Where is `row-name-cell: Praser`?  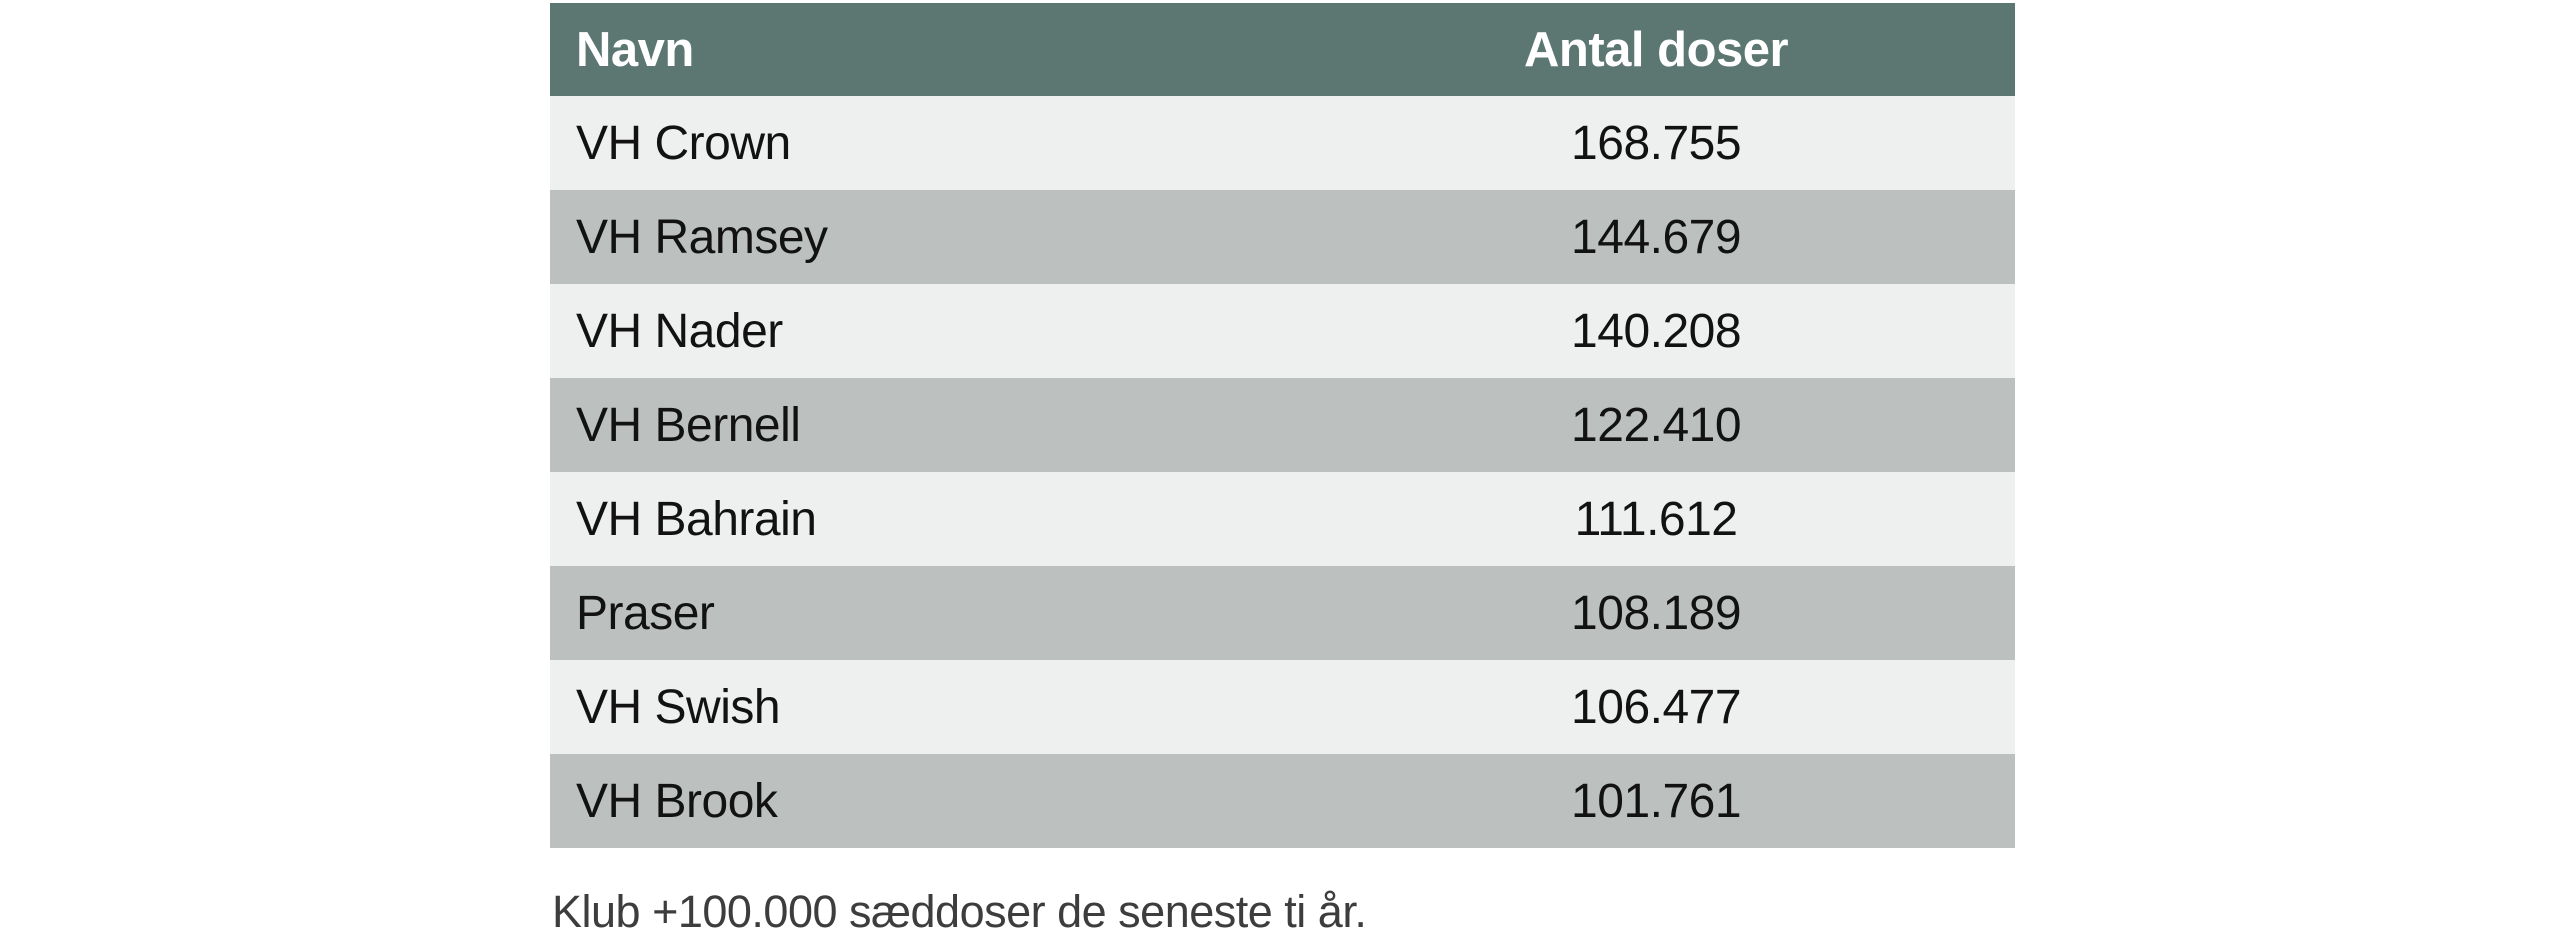
row-name-cell: Praser is located at coordinates (645, 613).